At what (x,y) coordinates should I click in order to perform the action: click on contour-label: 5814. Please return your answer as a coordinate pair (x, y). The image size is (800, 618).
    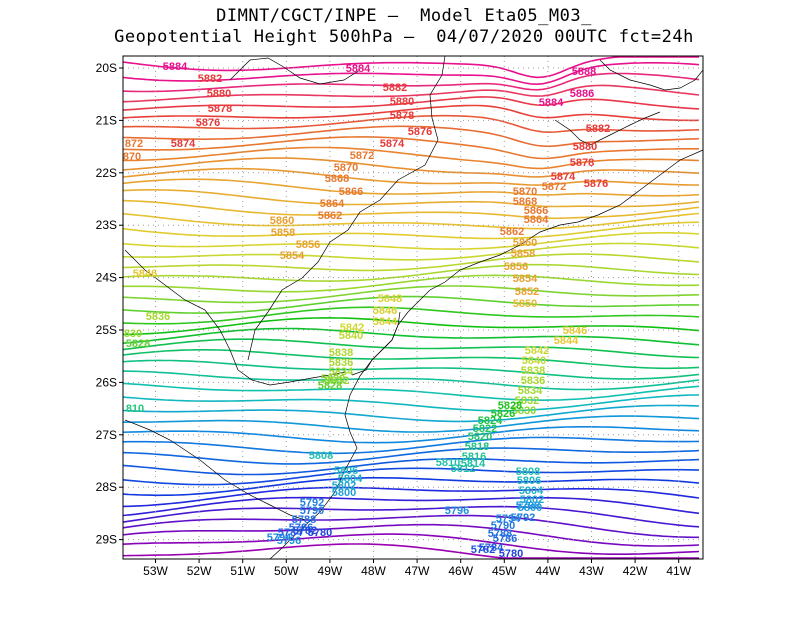
    Looking at the image, I should click on (473, 464).